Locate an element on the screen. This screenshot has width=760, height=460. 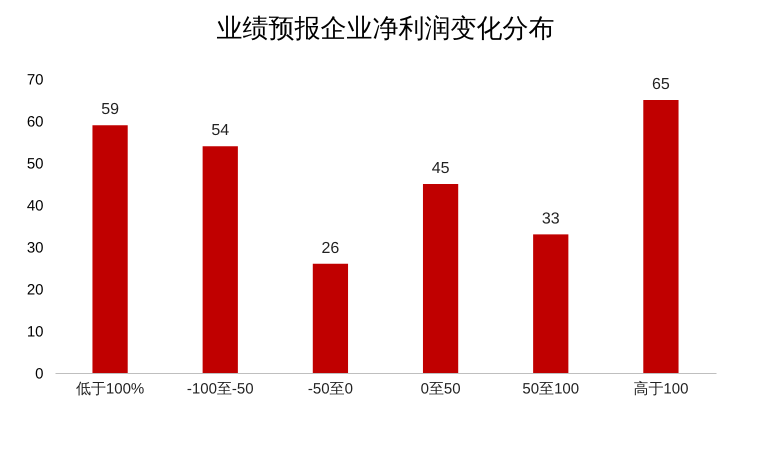
y-tick-label: 70 is located at coordinates (35, 80).